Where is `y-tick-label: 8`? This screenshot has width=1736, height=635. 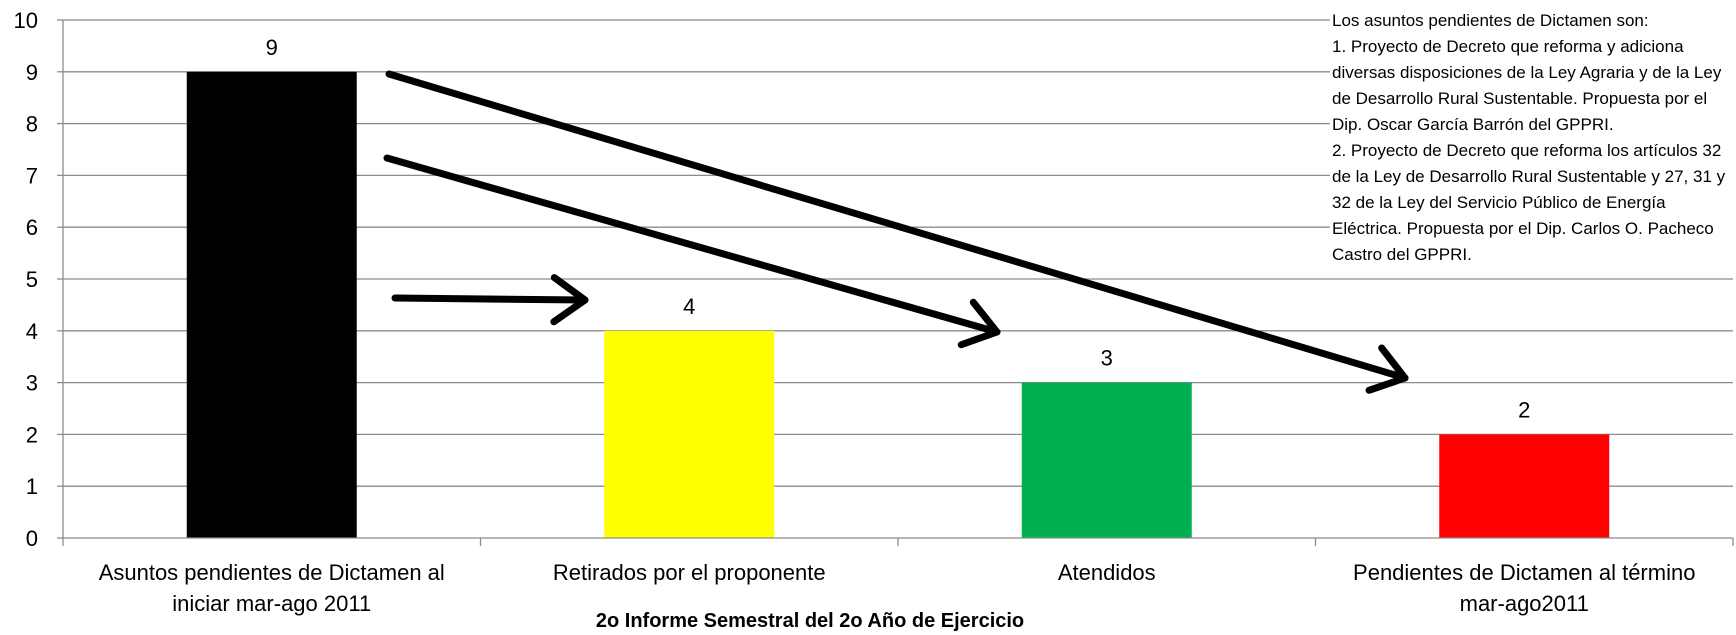 y-tick-label: 8 is located at coordinates (32, 124).